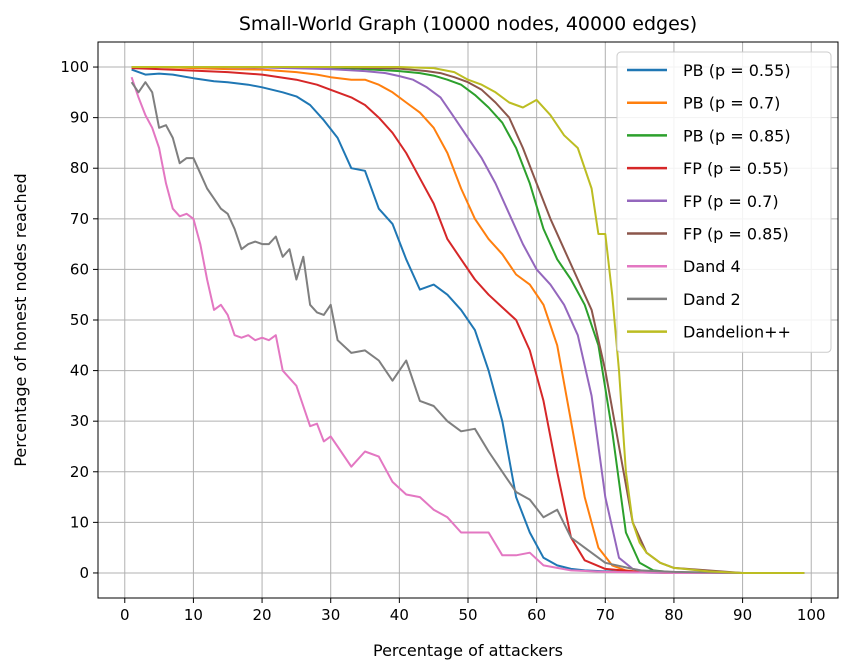 This screenshot has height=668, width=841. Describe the element at coordinates (736, 234) in the screenshot. I see `legend-entry-label: FP (p = 0.85)` at that location.